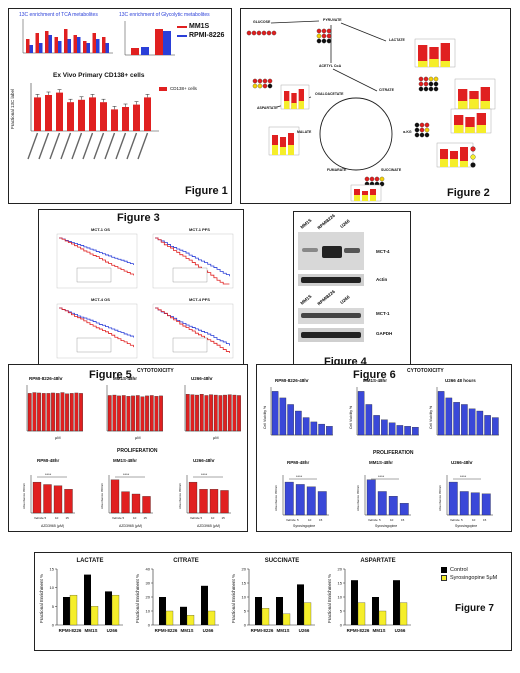  What do you see at coordinates (455, 520) in the screenshot?
I see `f6-prolif-tick: Vehicle` at bounding box center [455, 520].